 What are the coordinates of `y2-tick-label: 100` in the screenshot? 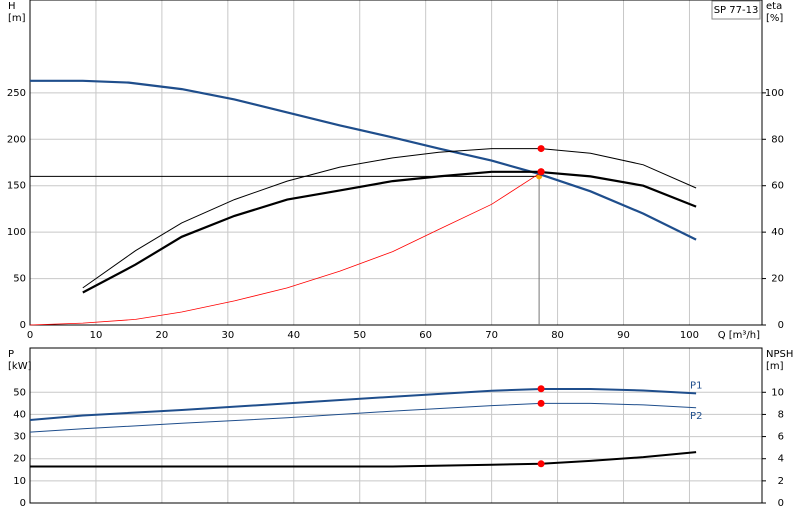 It's located at (774, 93).